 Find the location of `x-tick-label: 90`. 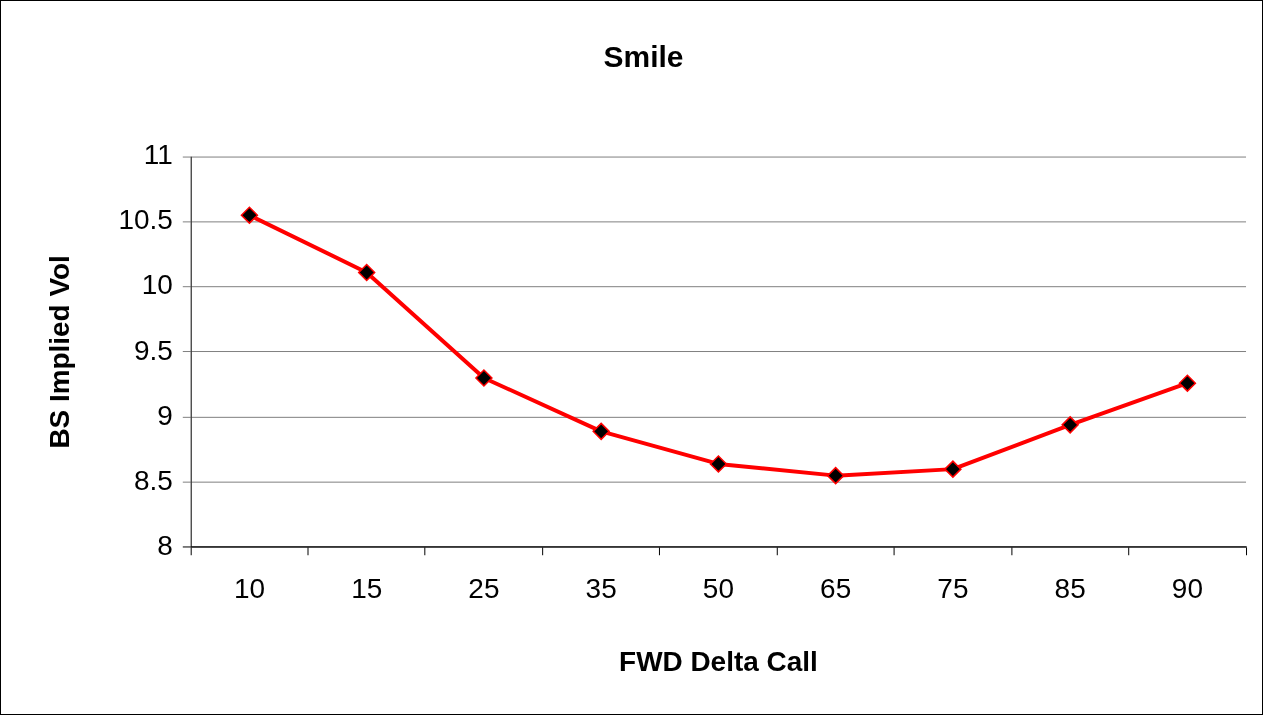

x-tick-label: 90 is located at coordinates (1187, 588).